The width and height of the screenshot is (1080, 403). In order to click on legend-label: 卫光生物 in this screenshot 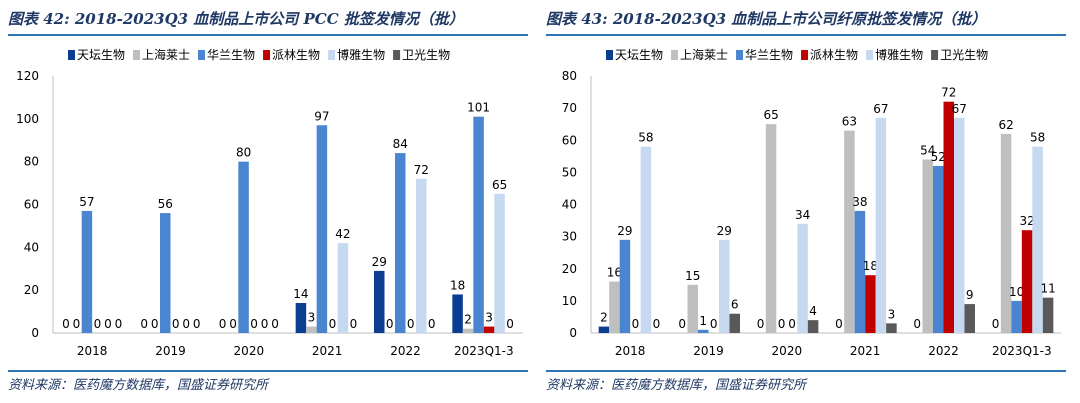, I will do `click(964, 55)`.